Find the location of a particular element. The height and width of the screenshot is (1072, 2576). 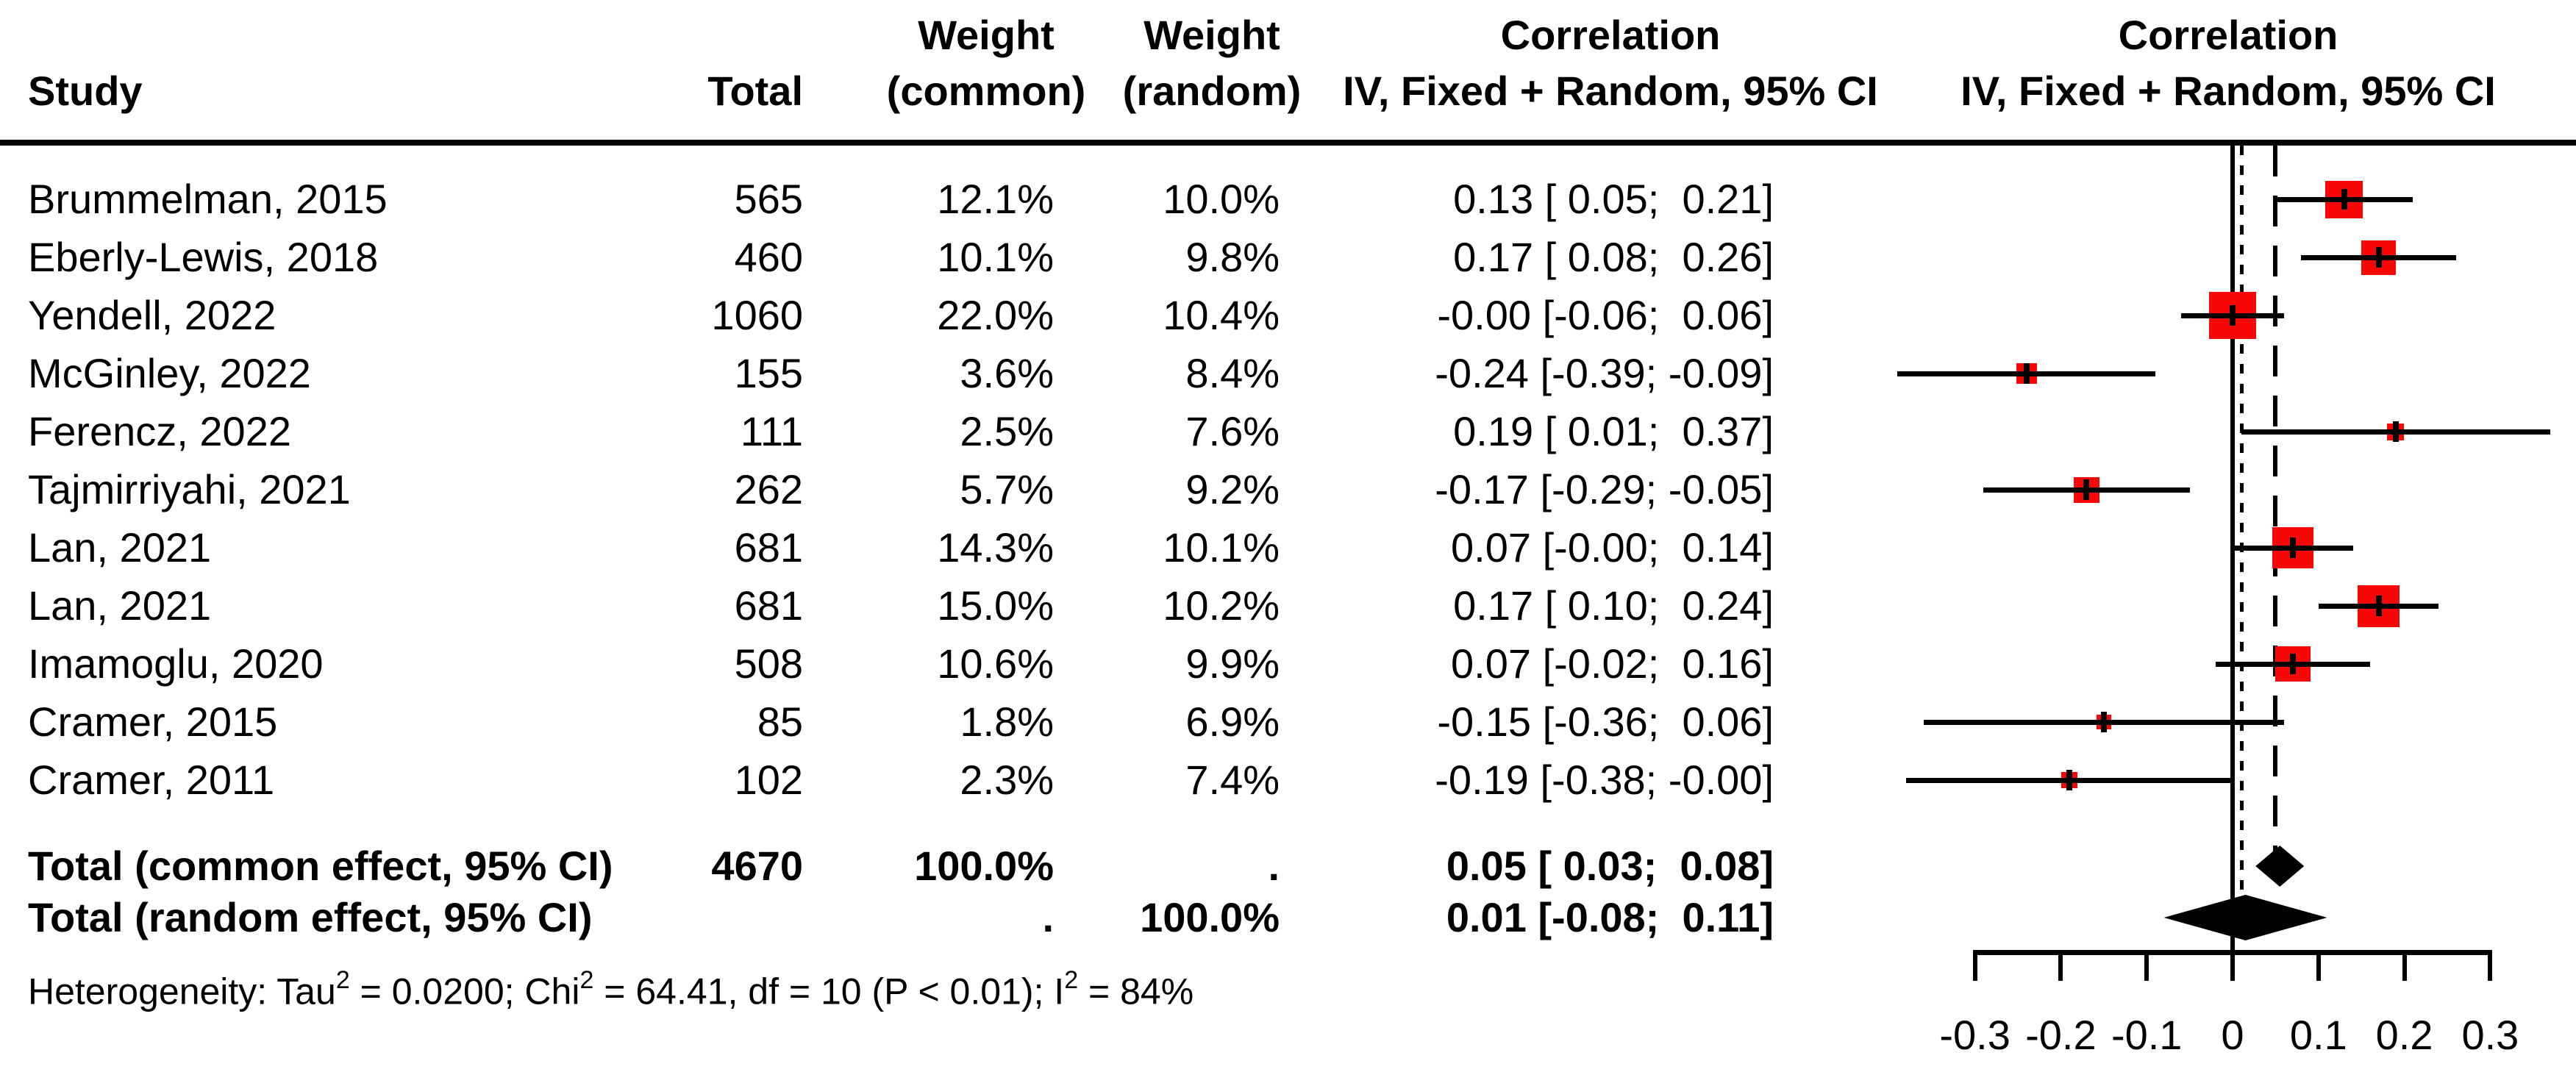

col-header-weight-common-top: Weight is located at coordinates (987, 35).